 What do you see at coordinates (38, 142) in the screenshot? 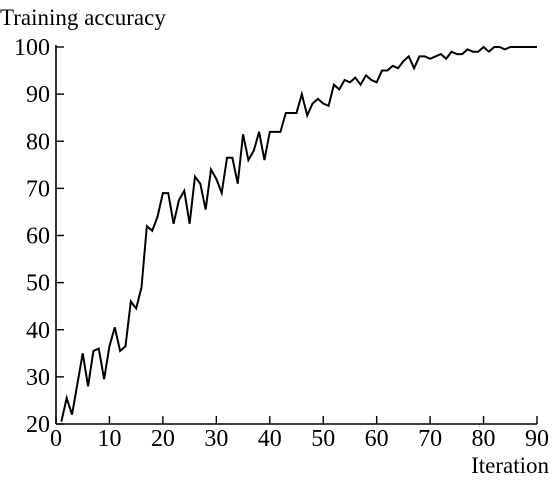
I see `y-tick-label: 80` at bounding box center [38, 142].